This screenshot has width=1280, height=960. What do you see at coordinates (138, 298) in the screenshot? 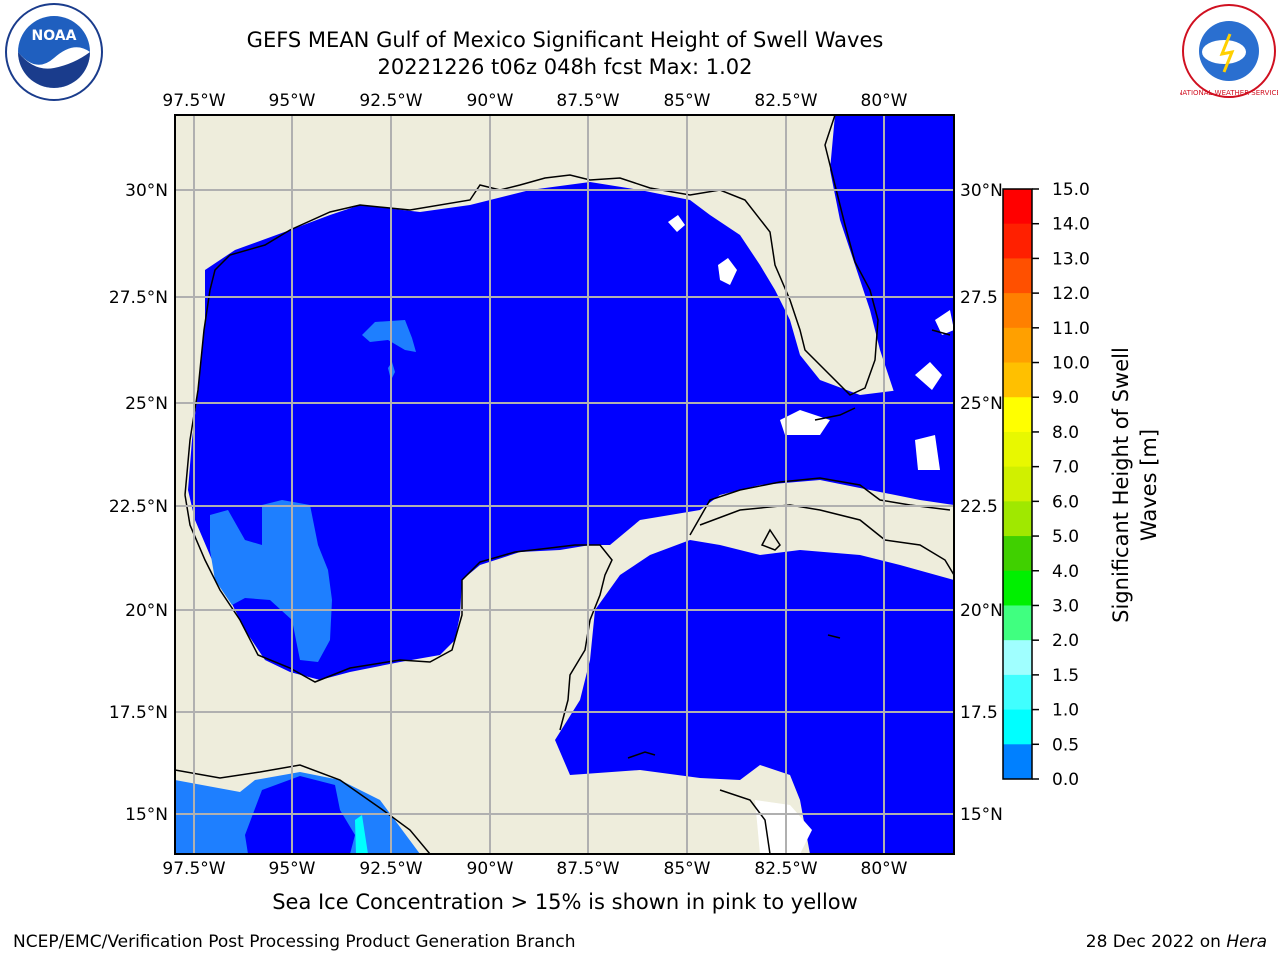
I see `lat-label: 27.5°N` at bounding box center [138, 298].